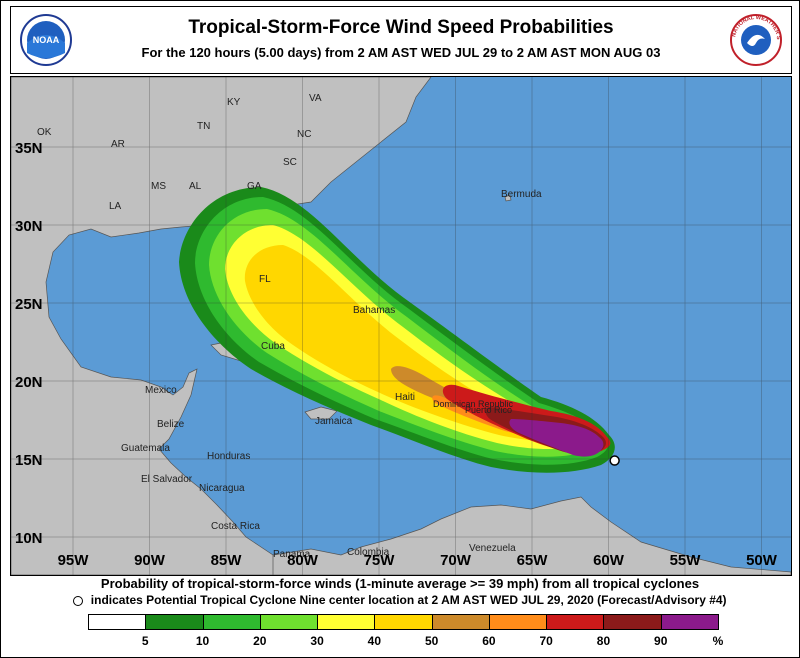 The height and width of the screenshot is (658, 800). Describe the element at coordinates (158, 186) in the screenshot. I see `place-label: MS` at that location.